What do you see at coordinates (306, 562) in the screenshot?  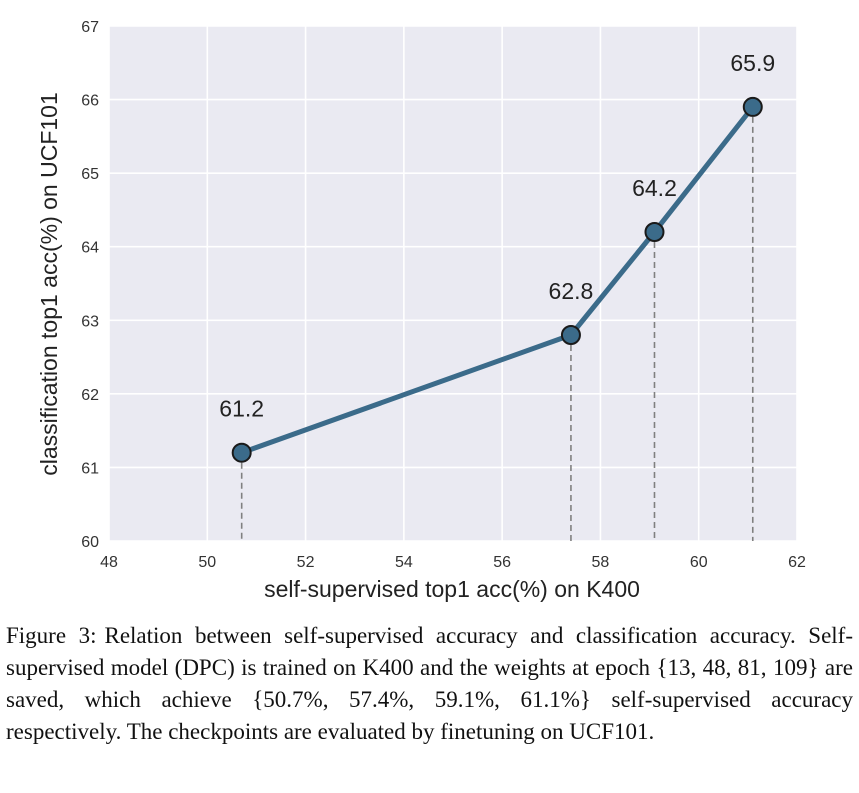 I see `x-tick-label: 52` at bounding box center [306, 562].